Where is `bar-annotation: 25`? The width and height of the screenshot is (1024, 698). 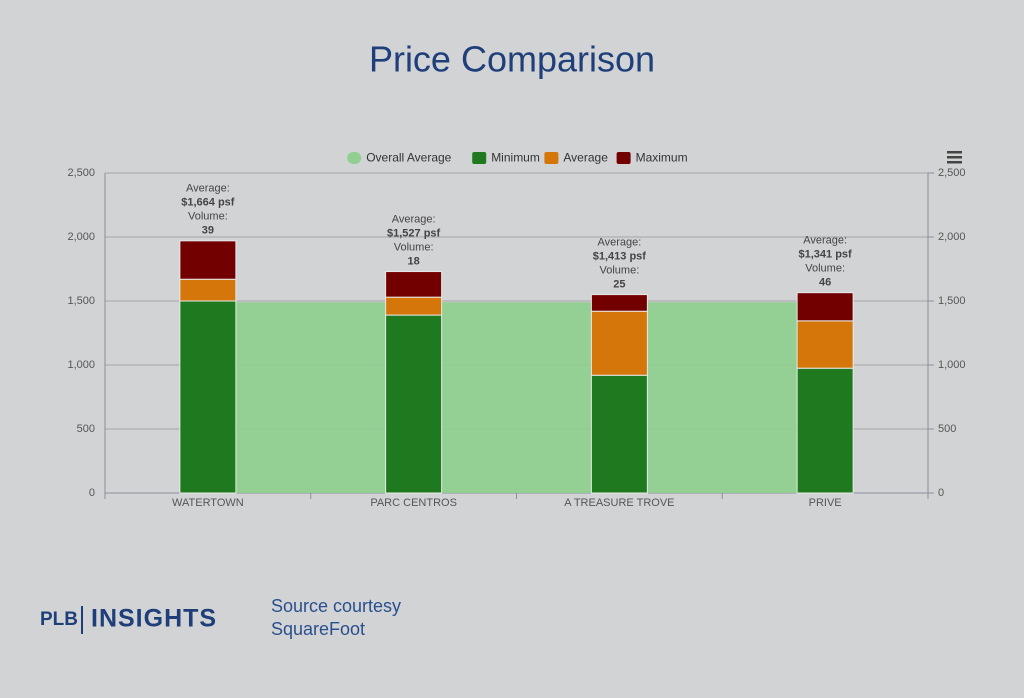 bar-annotation: 25 is located at coordinates (619, 285).